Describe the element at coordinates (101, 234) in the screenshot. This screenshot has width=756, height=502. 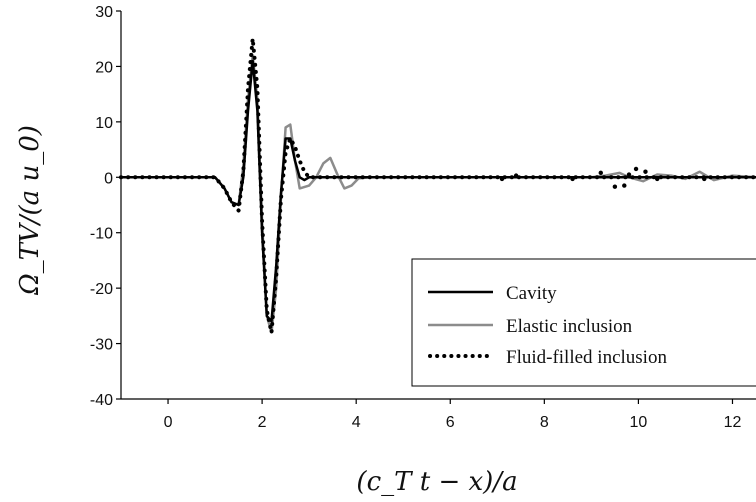
I see `y-tick-label: -10` at that location.